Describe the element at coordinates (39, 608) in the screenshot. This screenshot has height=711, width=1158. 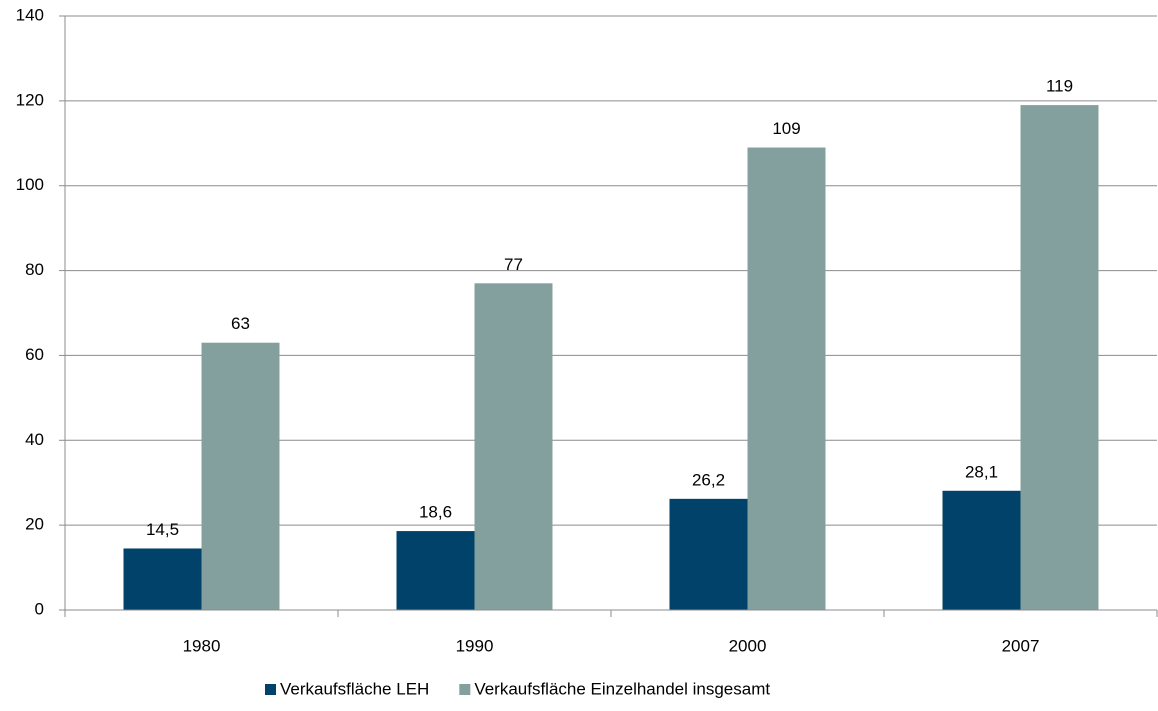
I see `y-tick-label: 0` at that location.